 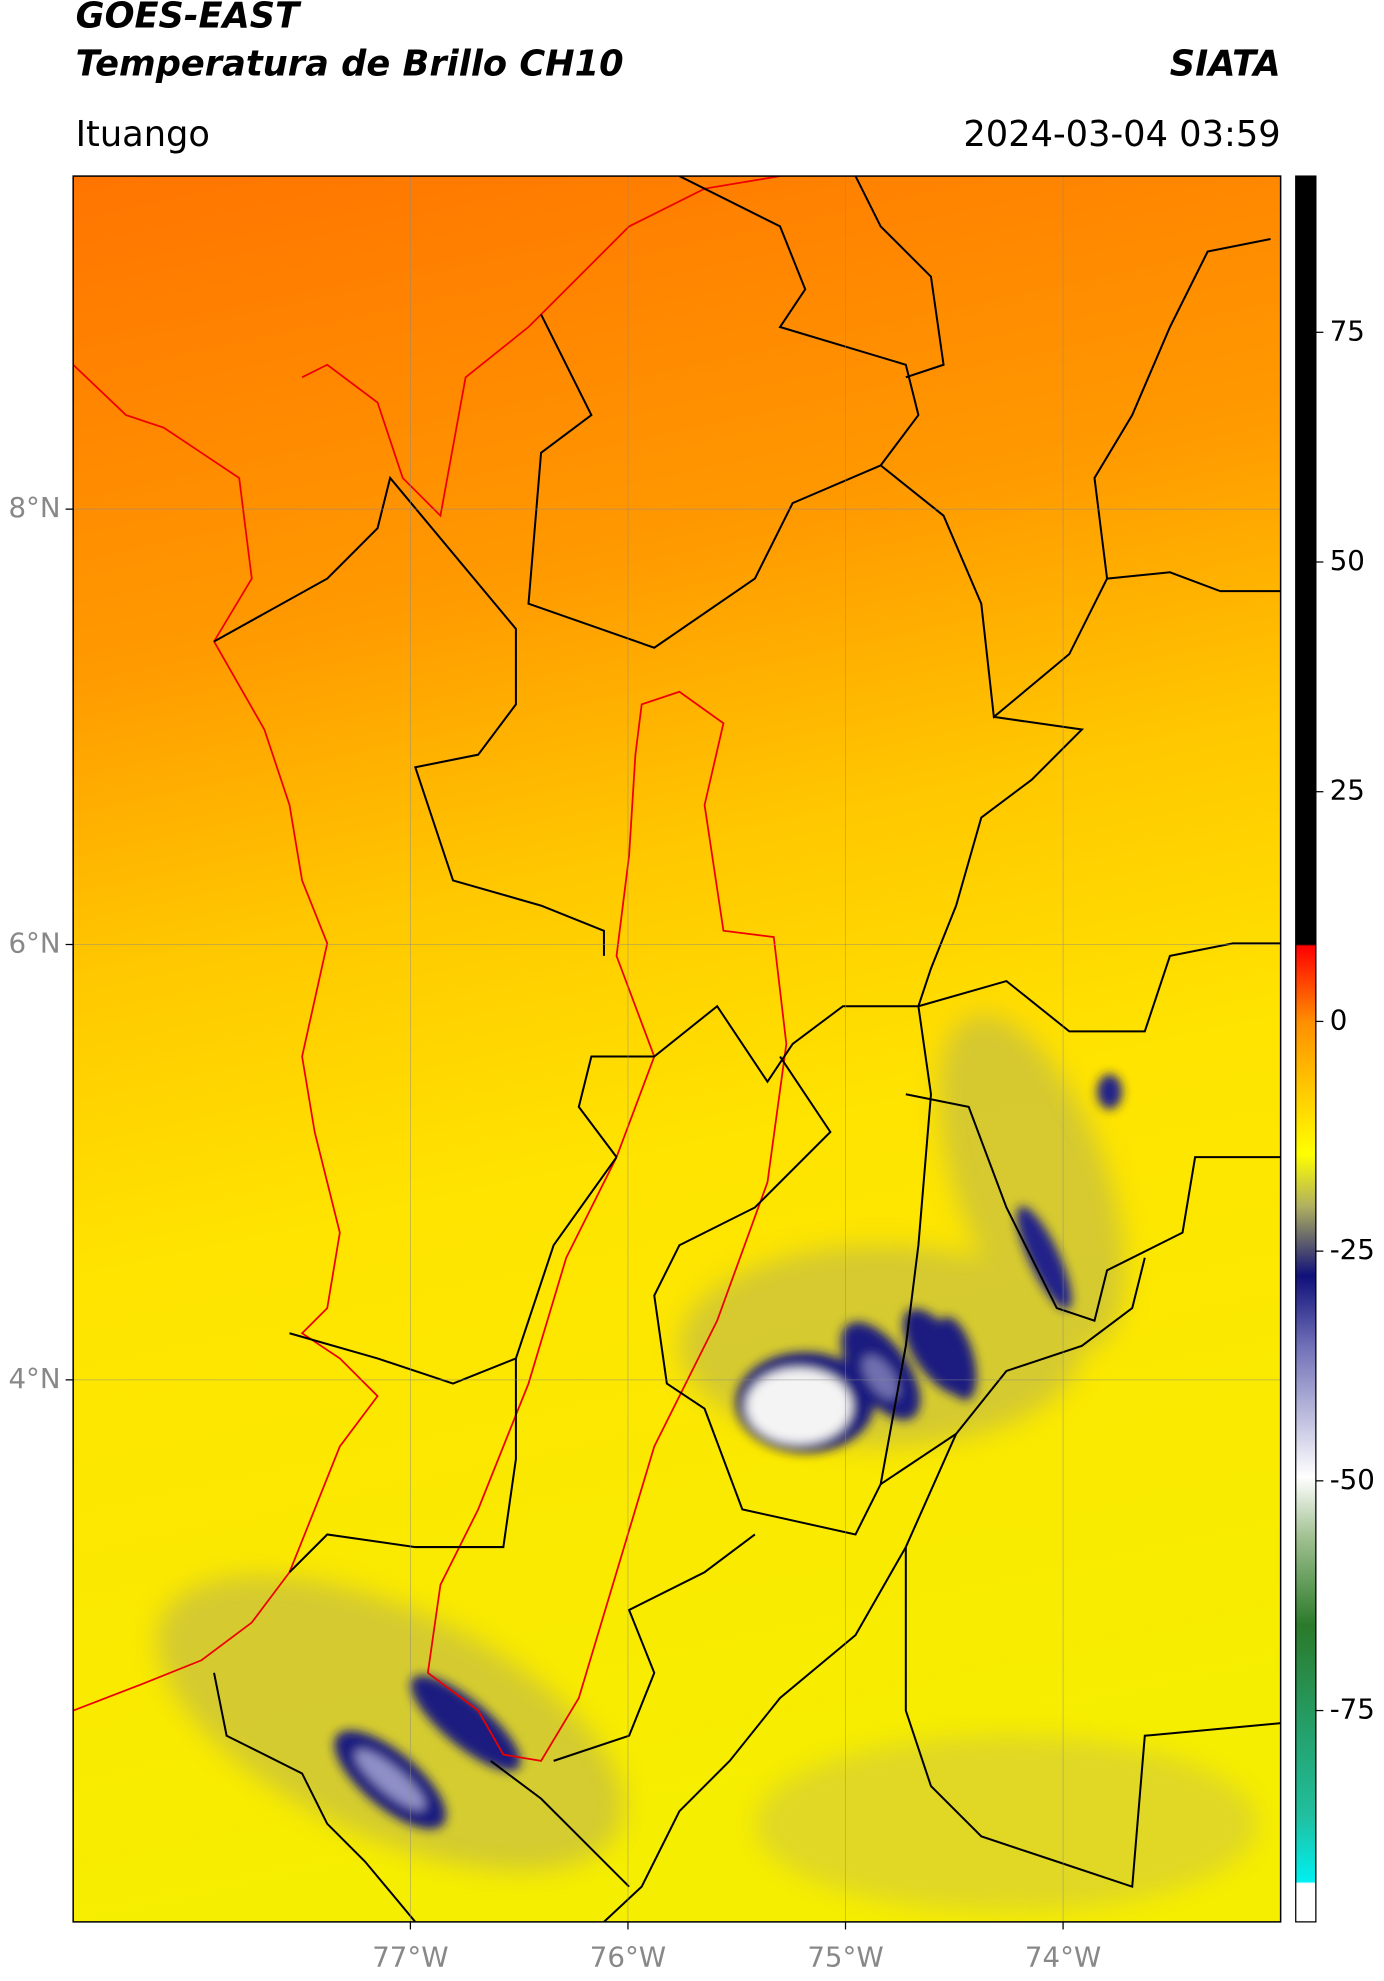 I want to click on location: Ituango, so click(x=143, y=134).